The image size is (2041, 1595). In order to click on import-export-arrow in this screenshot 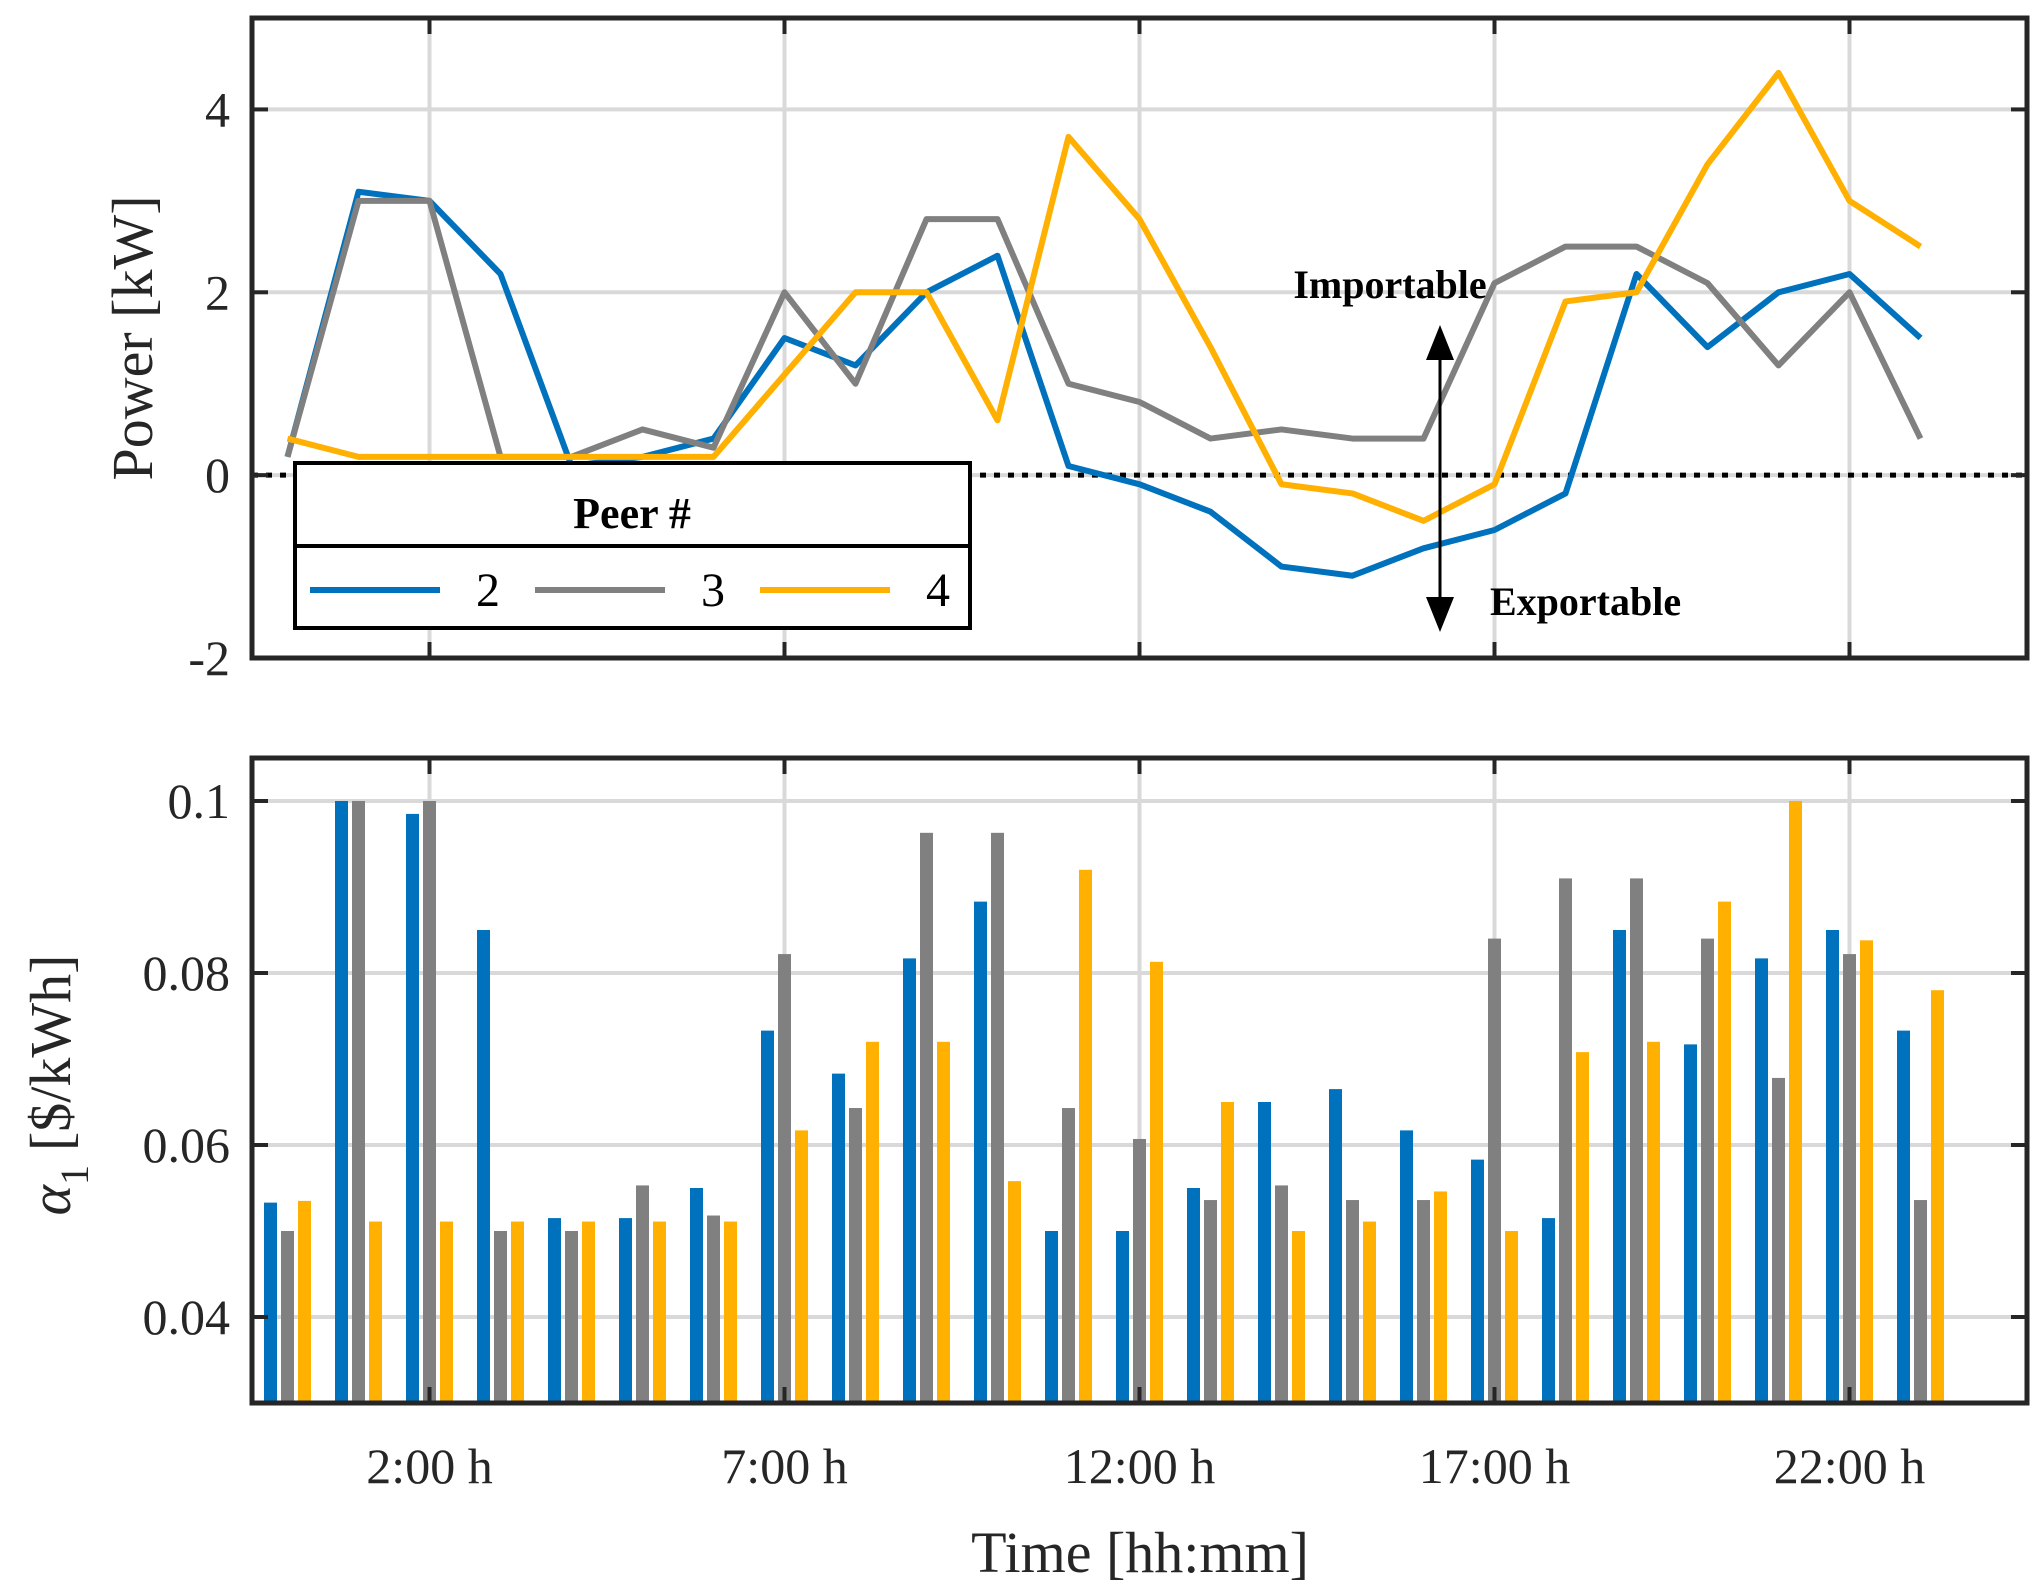, I will do `click(1440, 478)`.